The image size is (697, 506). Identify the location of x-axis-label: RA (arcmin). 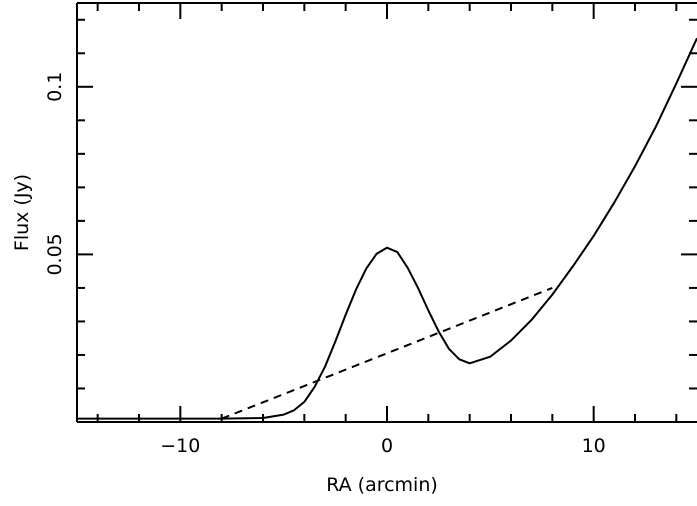
(382, 485).